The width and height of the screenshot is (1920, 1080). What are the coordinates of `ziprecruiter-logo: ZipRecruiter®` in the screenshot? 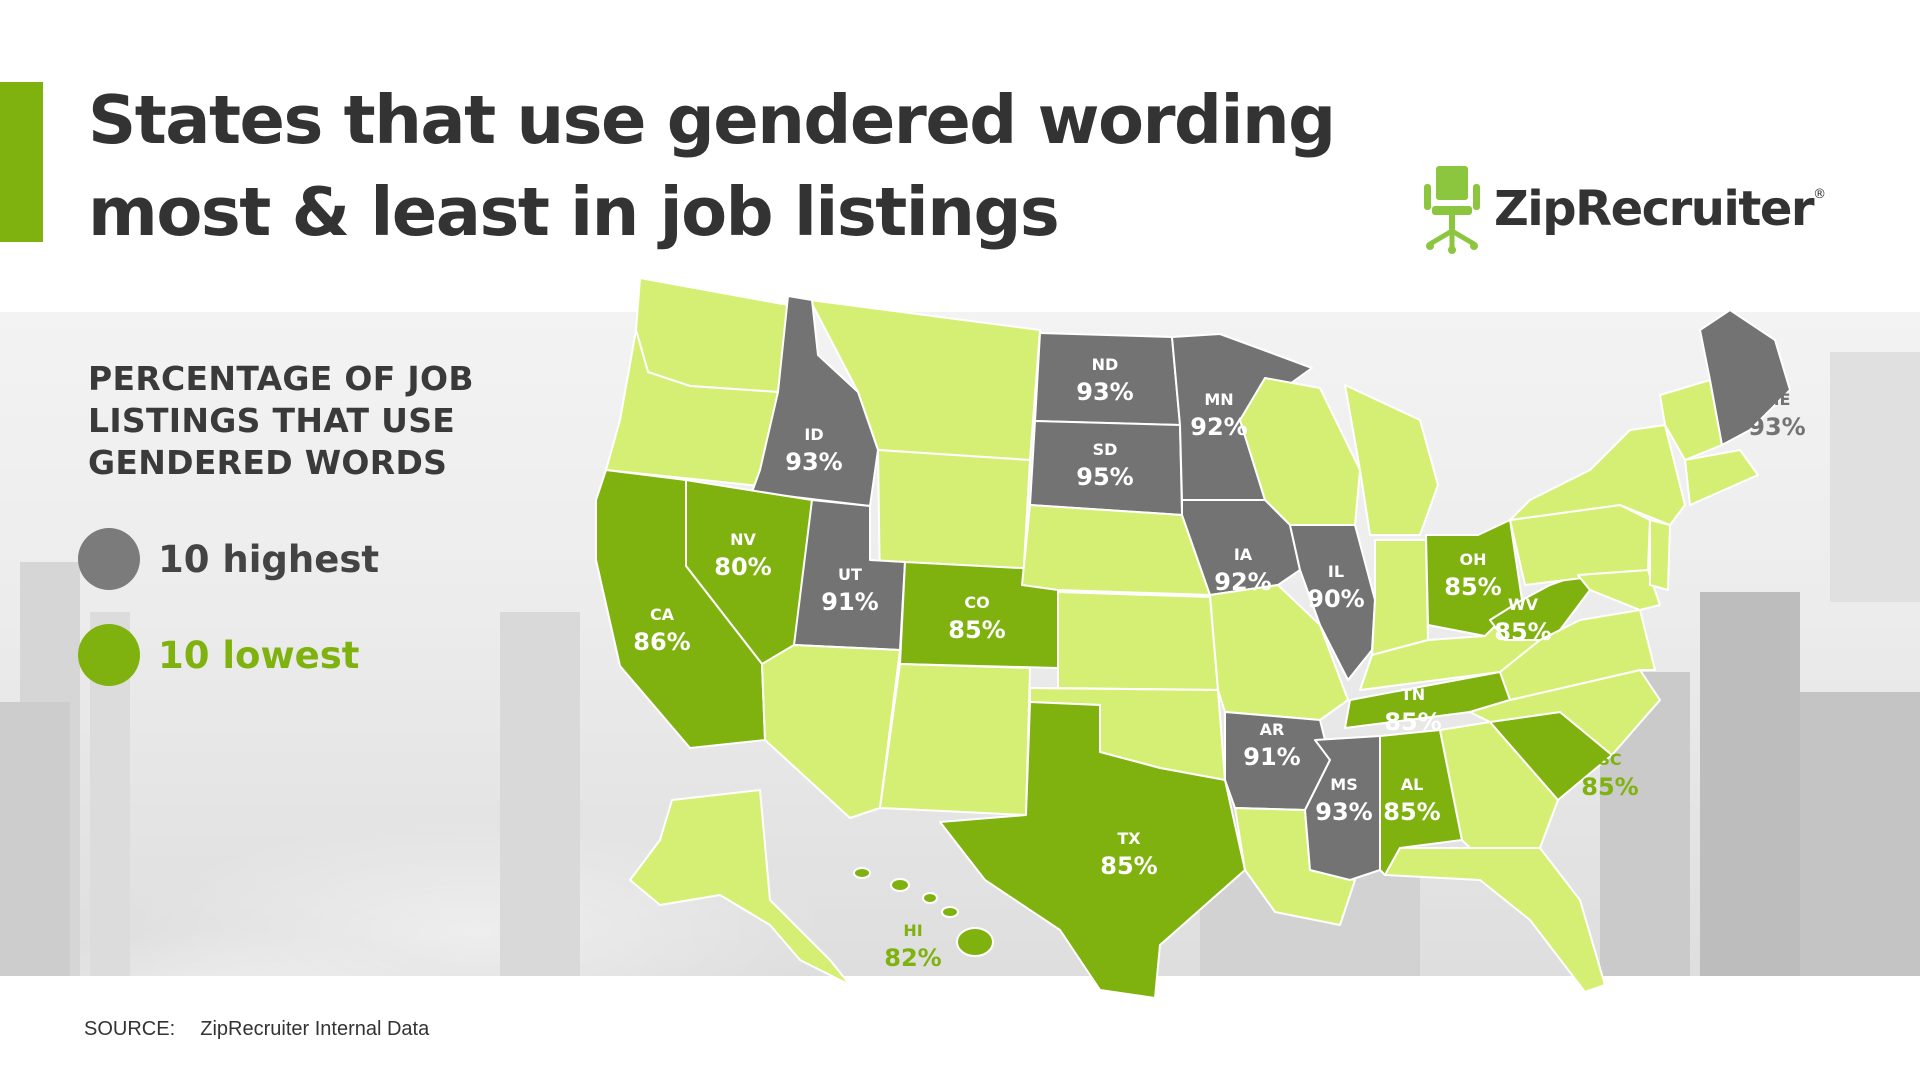 It's located at (1625, 209).